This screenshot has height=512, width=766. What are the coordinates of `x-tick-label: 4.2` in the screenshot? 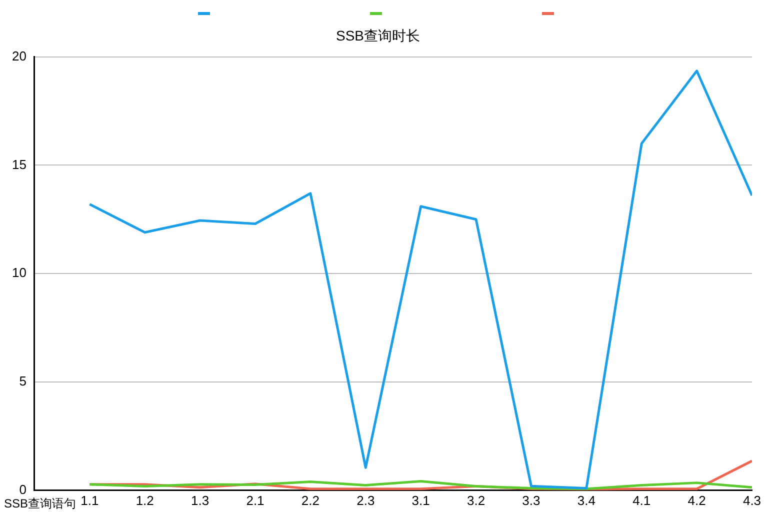 It's located at (697, 500).